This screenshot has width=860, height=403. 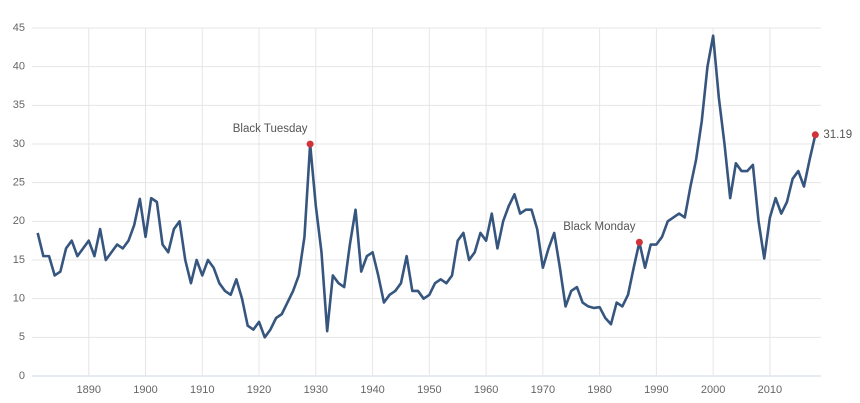 I want to click on x-tick-label: 1950, so click(x=429, y=390).